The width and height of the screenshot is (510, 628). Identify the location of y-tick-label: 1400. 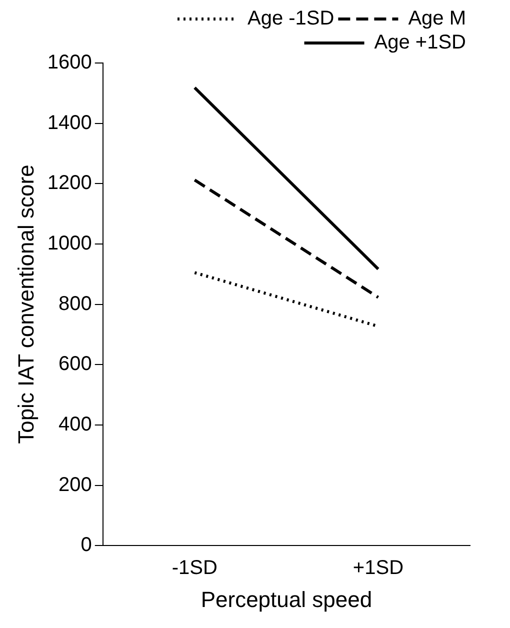
(69, 123).